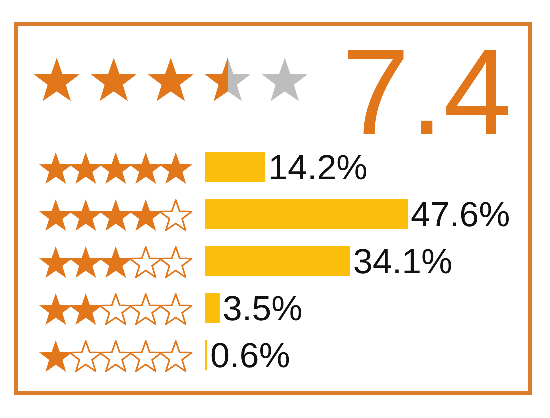 The width and height of the screenshot is (550, 418). Describe the element at coordinates (460, 215) in the screenshot. I see `data-label: 47.6%` at that location.